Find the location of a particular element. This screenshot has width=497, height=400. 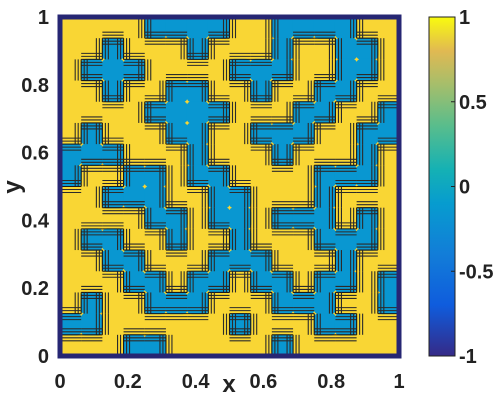

y-tick-label: 0.8 is located at coordinates (35, 86).